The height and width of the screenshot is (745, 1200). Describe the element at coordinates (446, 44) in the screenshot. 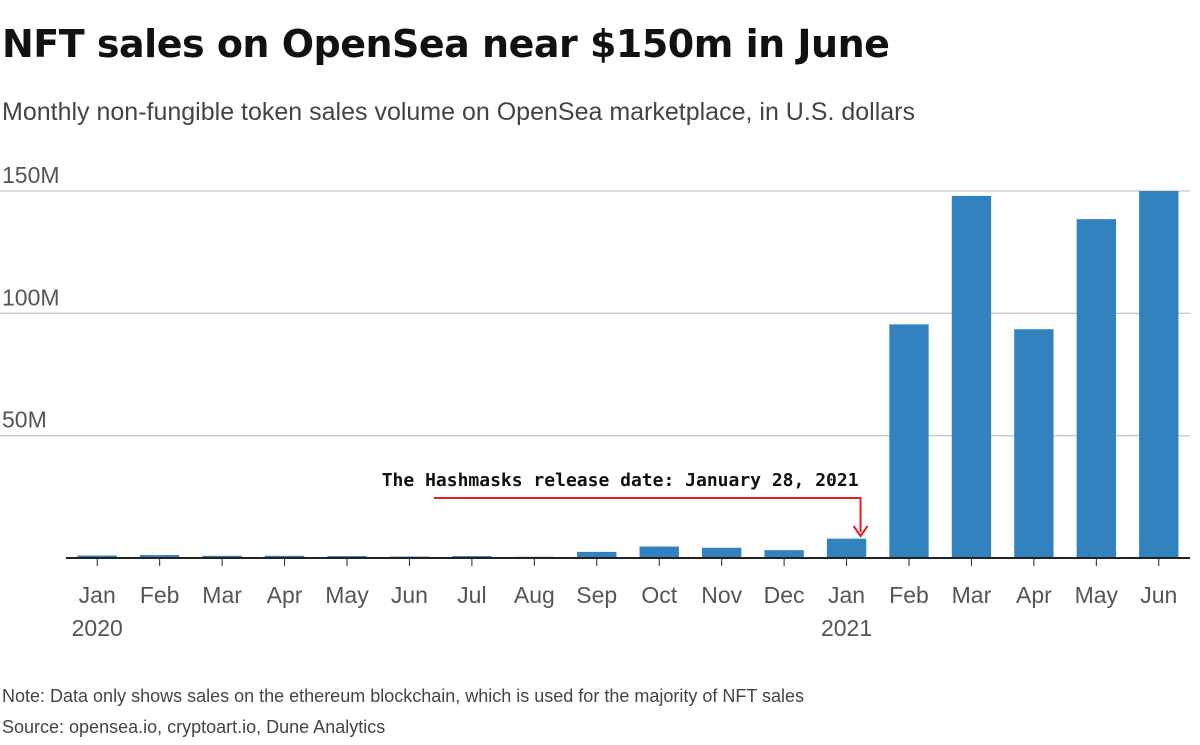

I see `chart-title: NFT sales on OpenSea near $150m in June` at that location.